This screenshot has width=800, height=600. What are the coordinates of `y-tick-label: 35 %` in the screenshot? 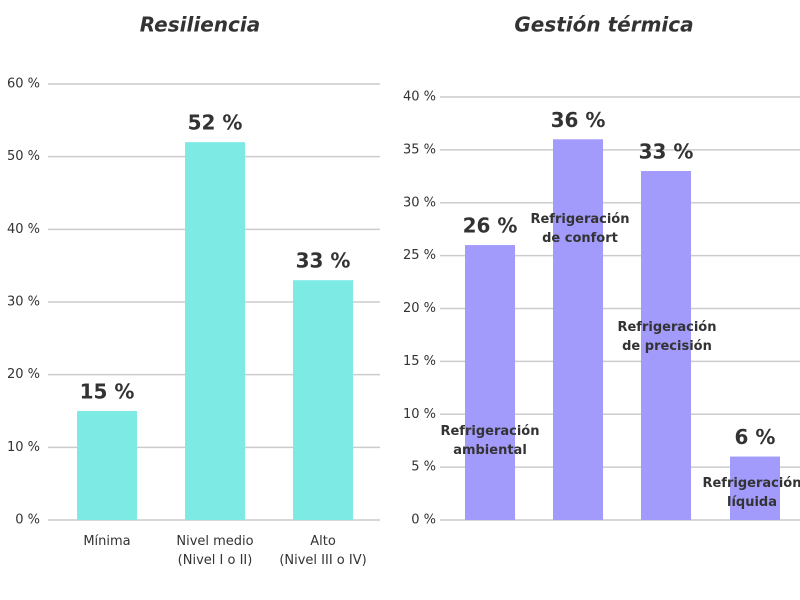 It's located at (419, 149).